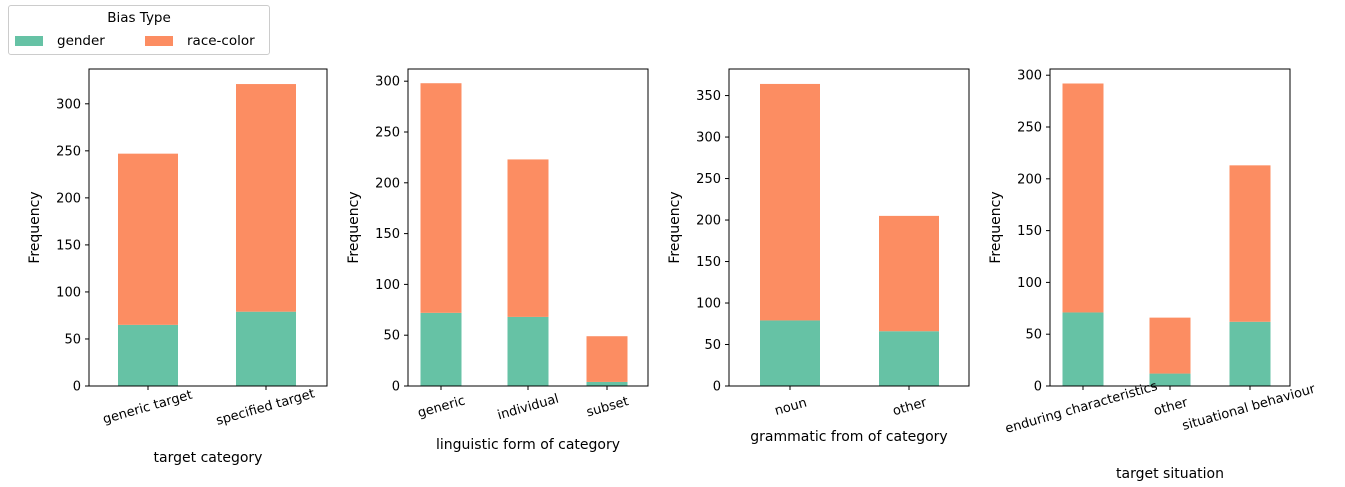 This screenshot has width=1345, height=487. What do you see at coordinates (848, 437) in the screenshot?
I see `x-axis-label: grammatic from of category` at bounding box center [848, 437].